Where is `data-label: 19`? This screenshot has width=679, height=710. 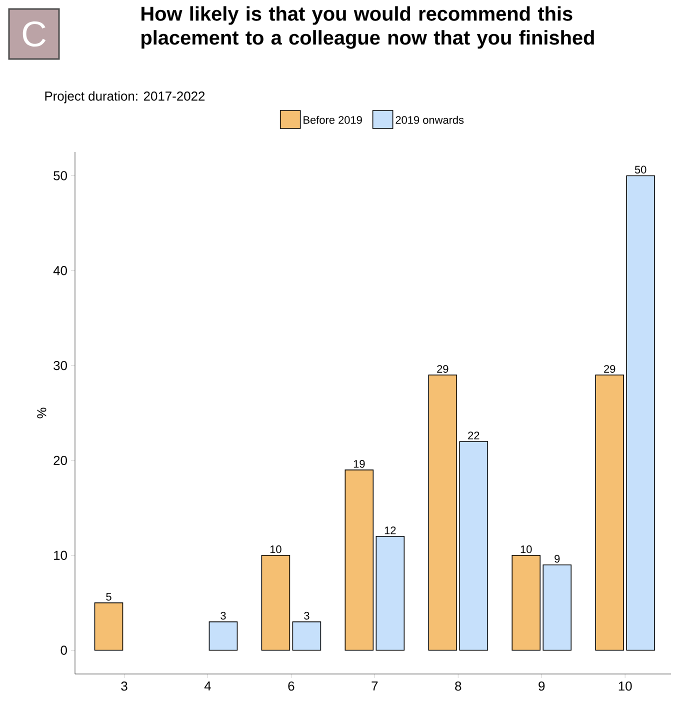
data-label: 19 is located at coordinates (359, 464).